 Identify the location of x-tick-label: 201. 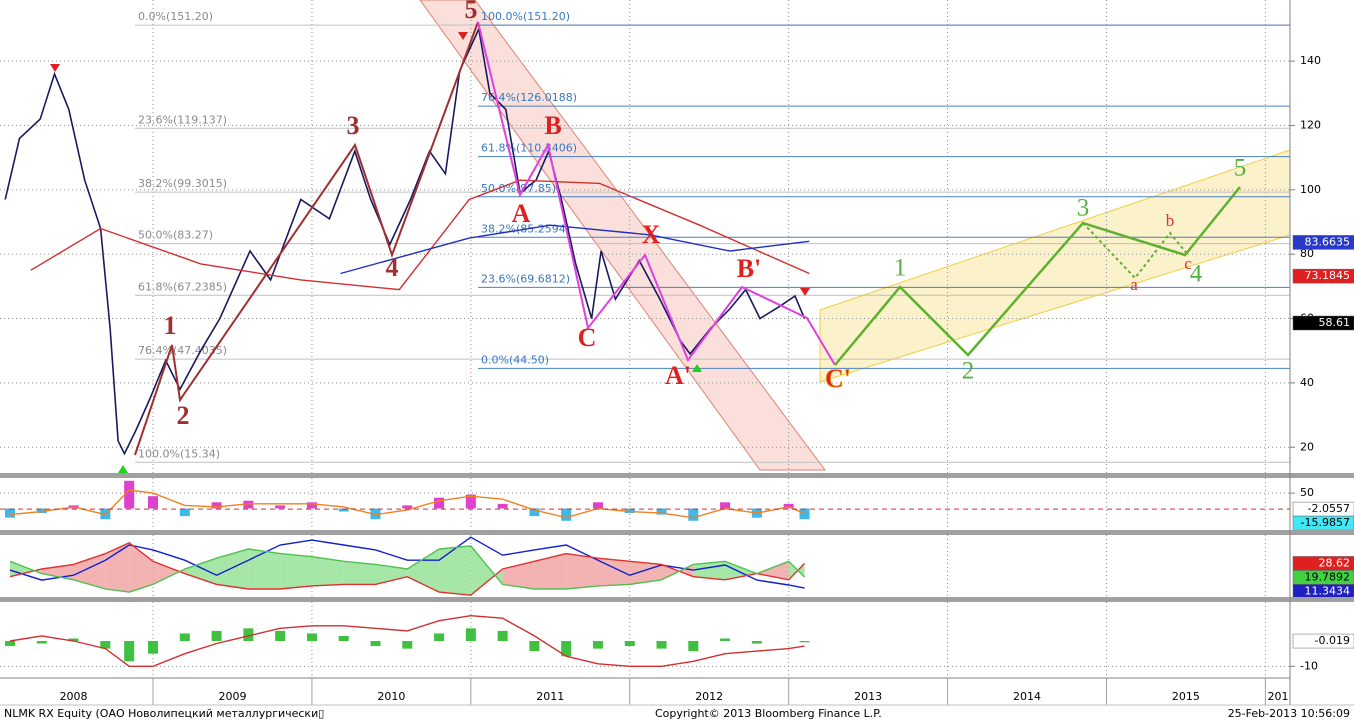
(1278, 696).